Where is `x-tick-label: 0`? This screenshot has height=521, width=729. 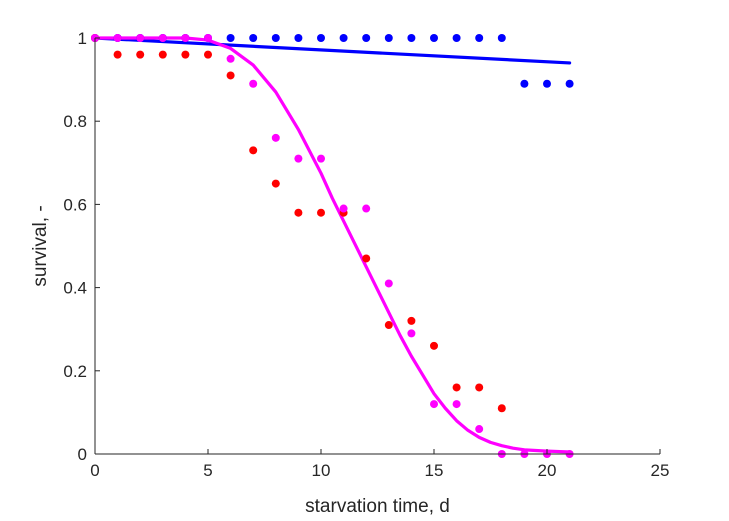
x-tick-label: 0 is located at coordinates (94, 470).